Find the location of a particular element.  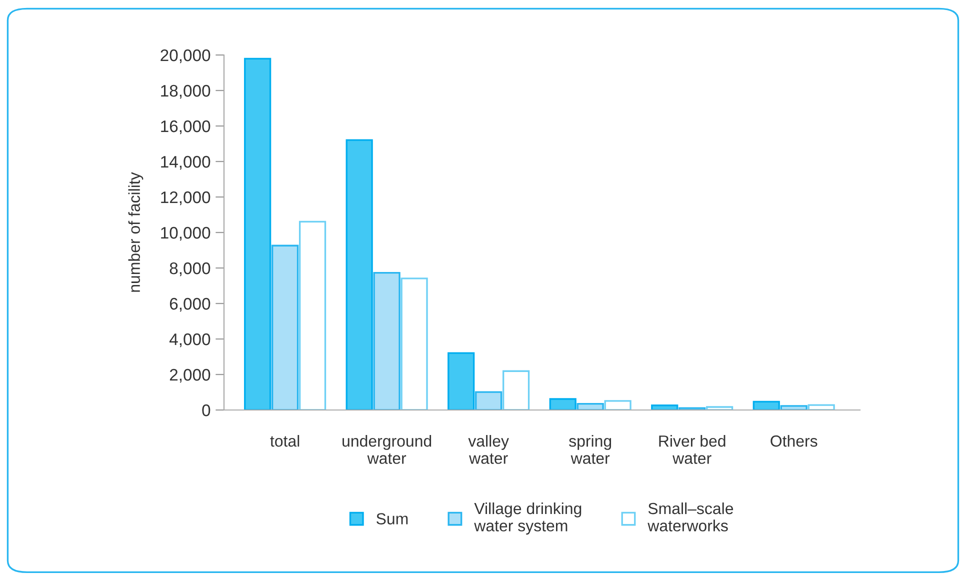

y-tick-label: 20,000 is located at coordinates (185, 56).